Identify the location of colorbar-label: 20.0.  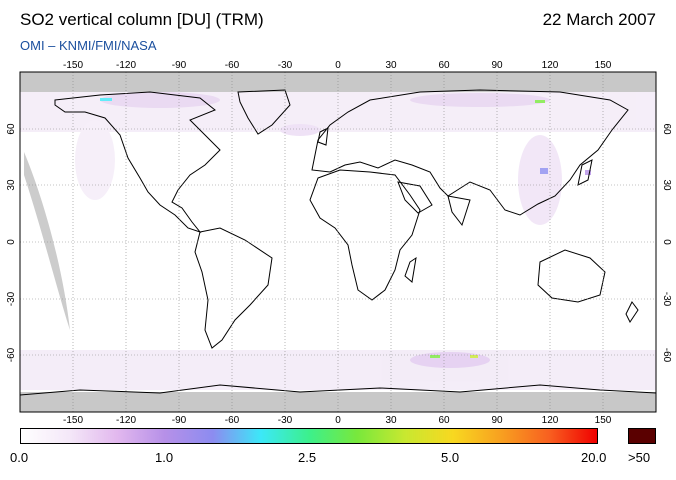
(594, 457).